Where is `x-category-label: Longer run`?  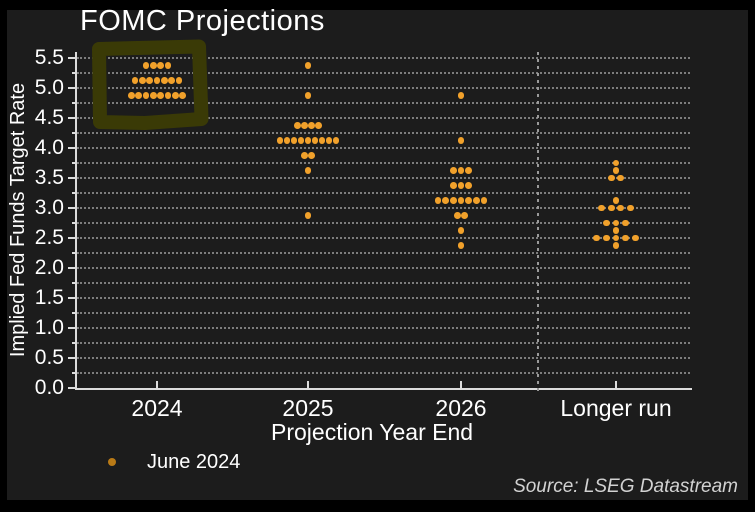
x-category-label: Longer run is located at coordinates (616, 408).